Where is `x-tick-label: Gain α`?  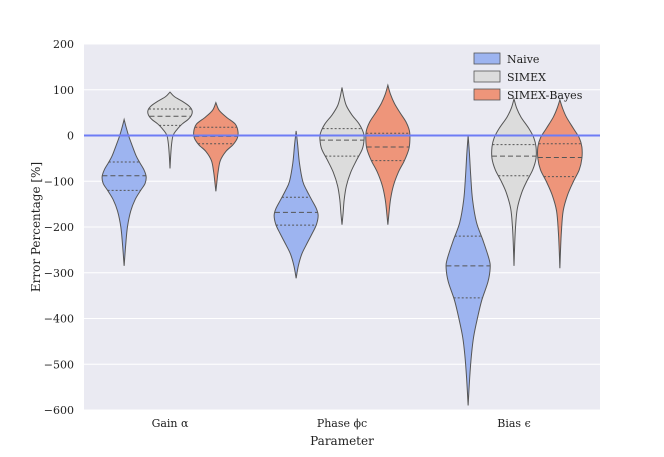 x-tick-label: Gain α is located at coordinates (170, 423).